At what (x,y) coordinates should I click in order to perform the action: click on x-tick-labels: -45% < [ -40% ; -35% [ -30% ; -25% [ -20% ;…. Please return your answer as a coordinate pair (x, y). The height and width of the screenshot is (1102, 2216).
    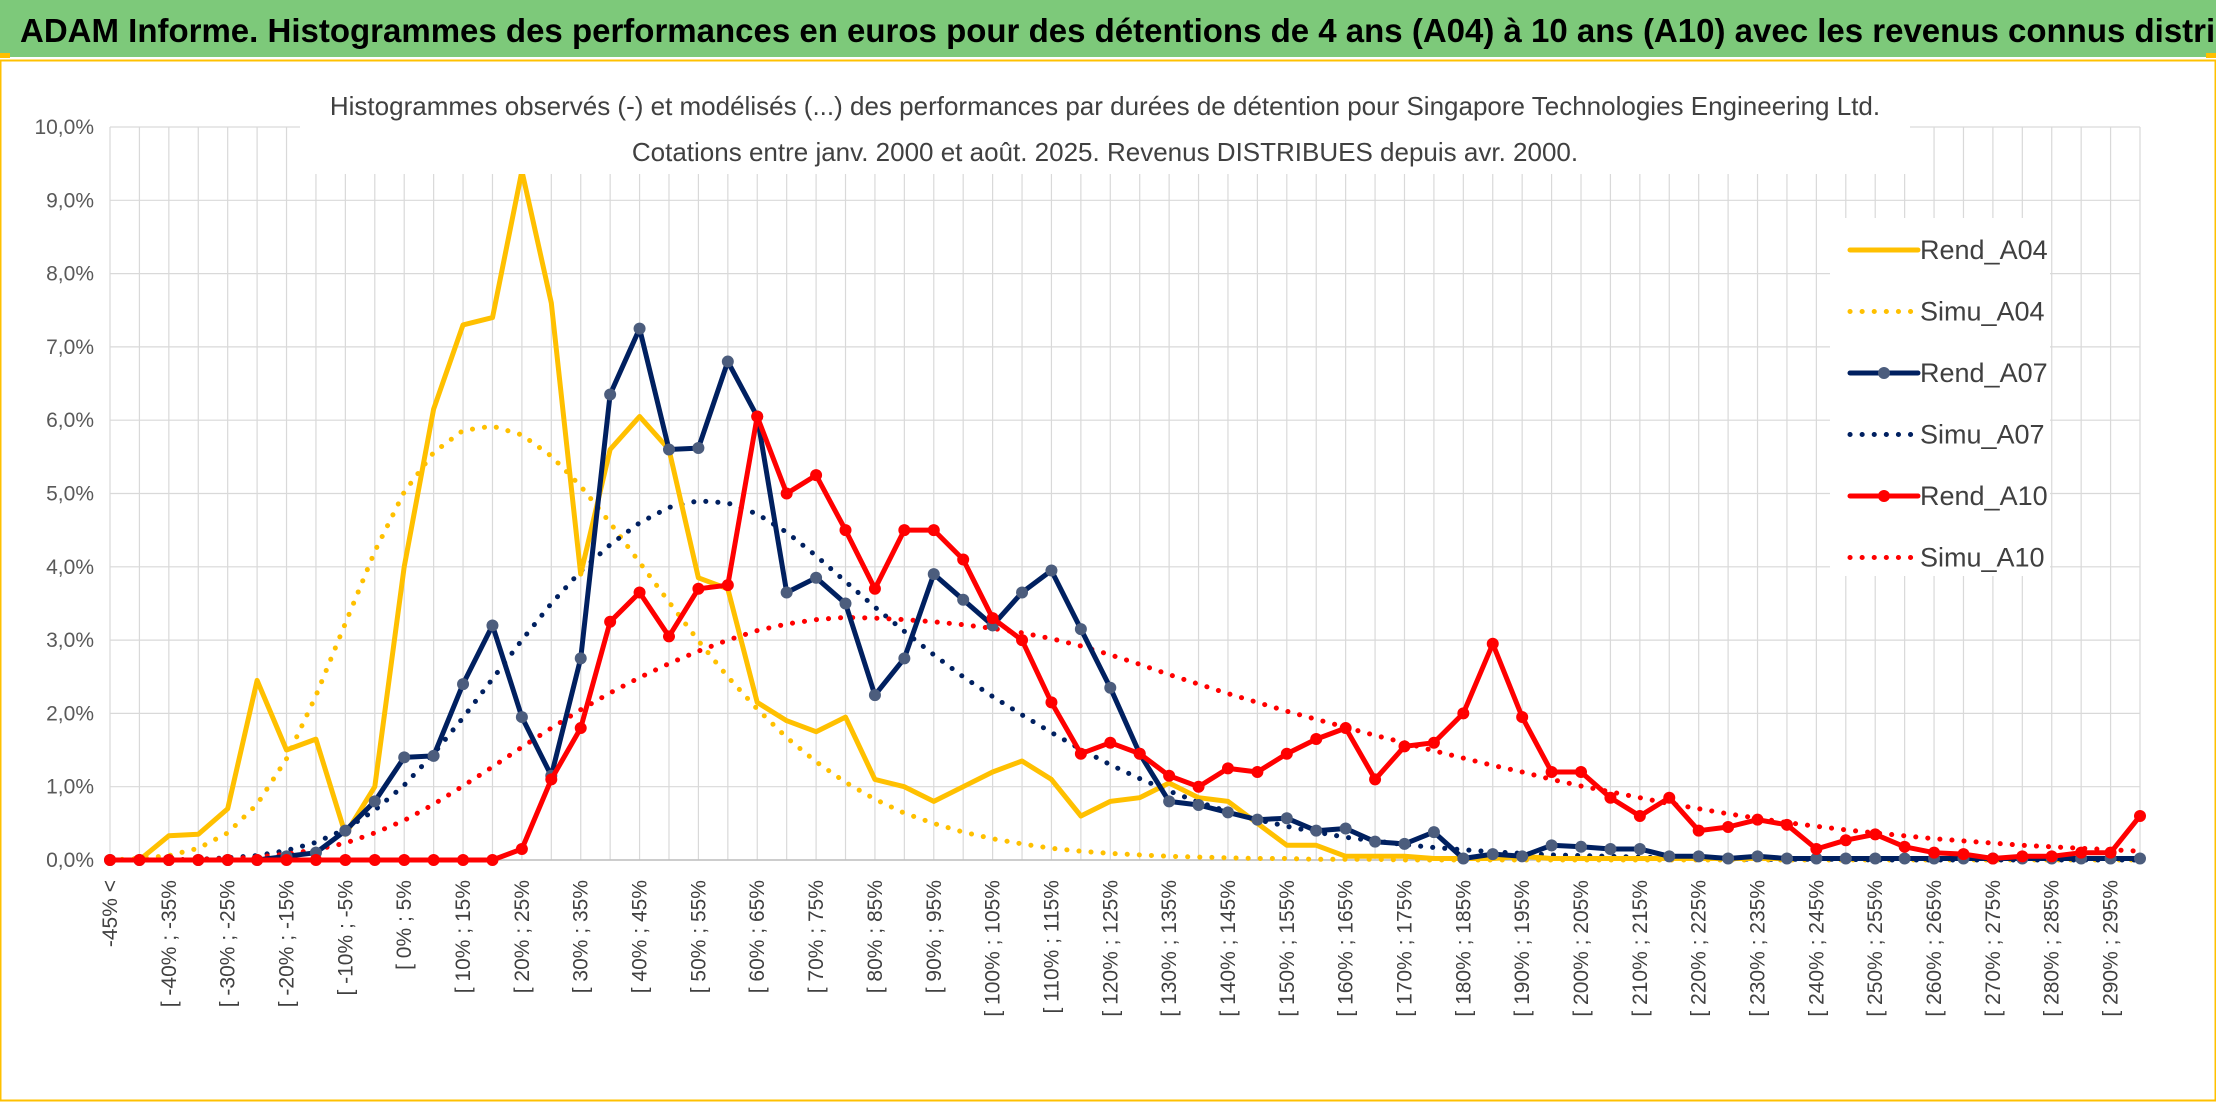
    Looking at the image, I should click on (1111, 948).